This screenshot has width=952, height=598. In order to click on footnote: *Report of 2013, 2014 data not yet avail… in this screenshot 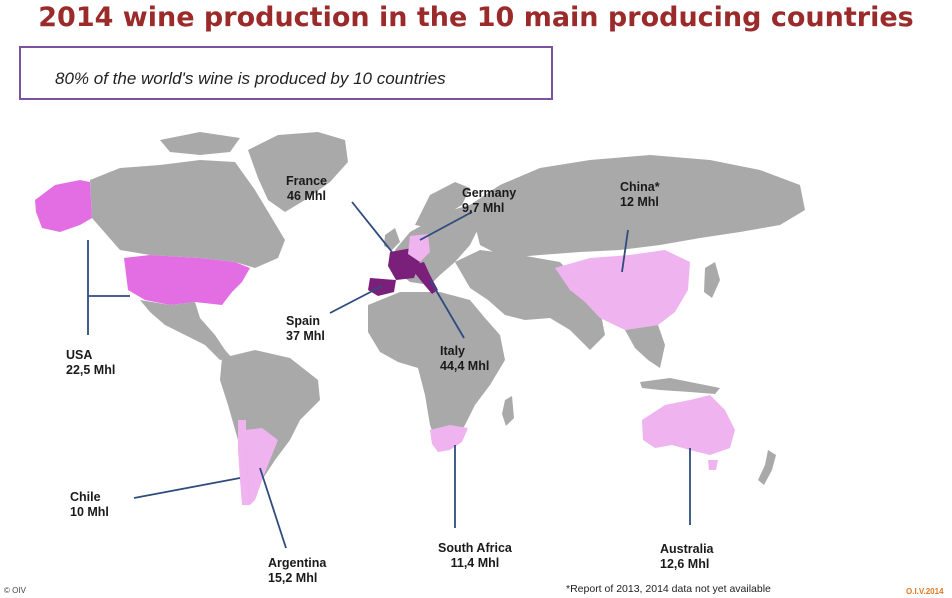, I will do `click(668, 589)`.